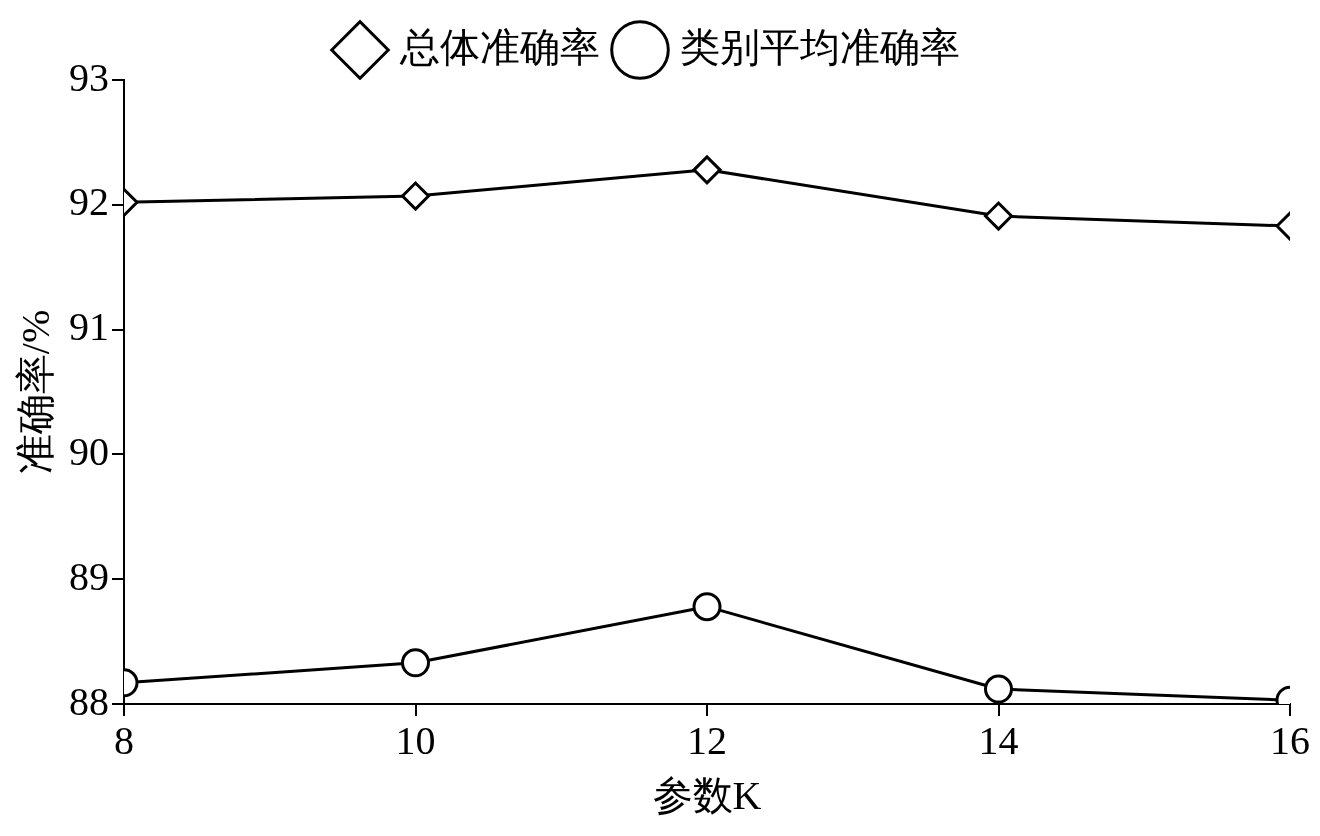  Describe the element at coordinates (415, 740) in the screenshot. I see `x-tick-label: 10` at that location.